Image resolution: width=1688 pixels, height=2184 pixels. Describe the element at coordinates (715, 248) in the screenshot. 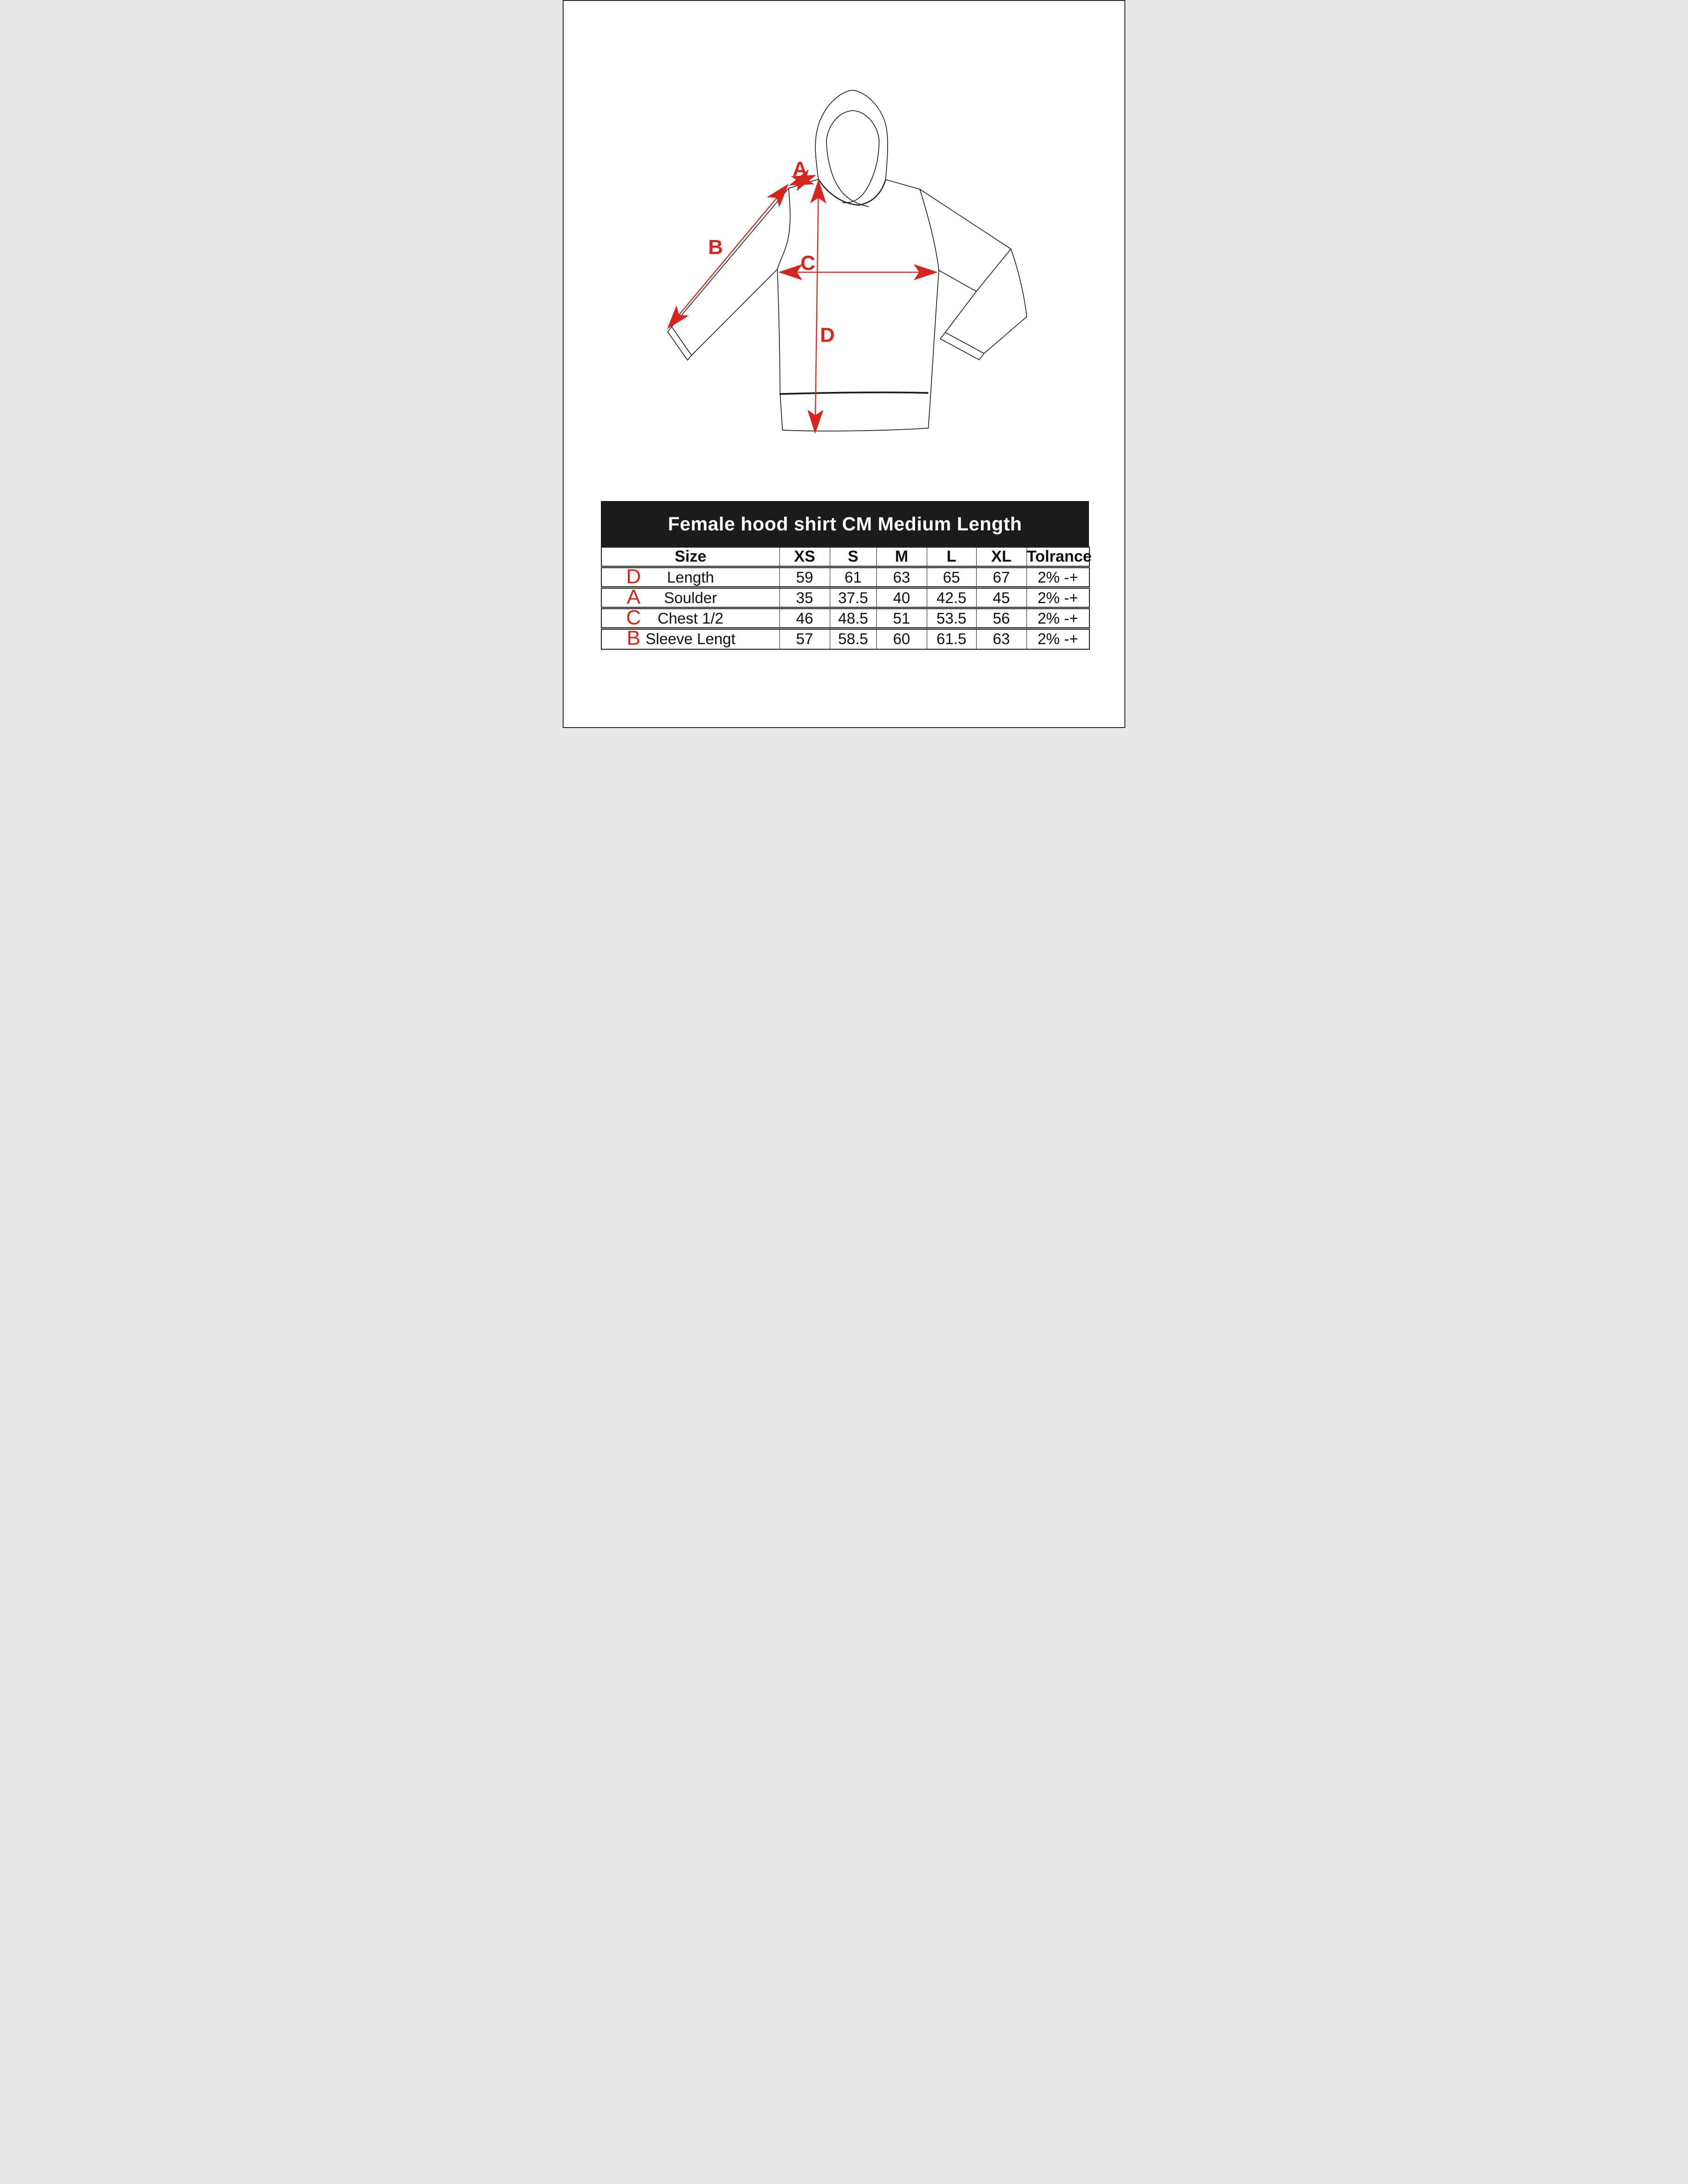

I see `measure-label-b: B` at that location.